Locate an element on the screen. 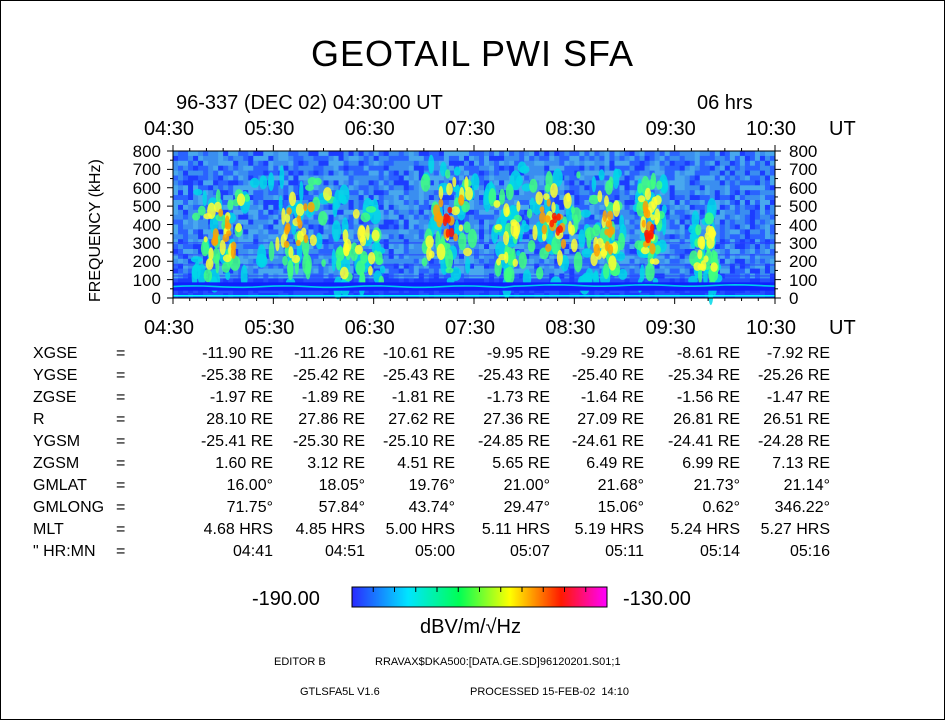  ephemeris-row-label: " HR:MN is located at coordinates (64, 551).